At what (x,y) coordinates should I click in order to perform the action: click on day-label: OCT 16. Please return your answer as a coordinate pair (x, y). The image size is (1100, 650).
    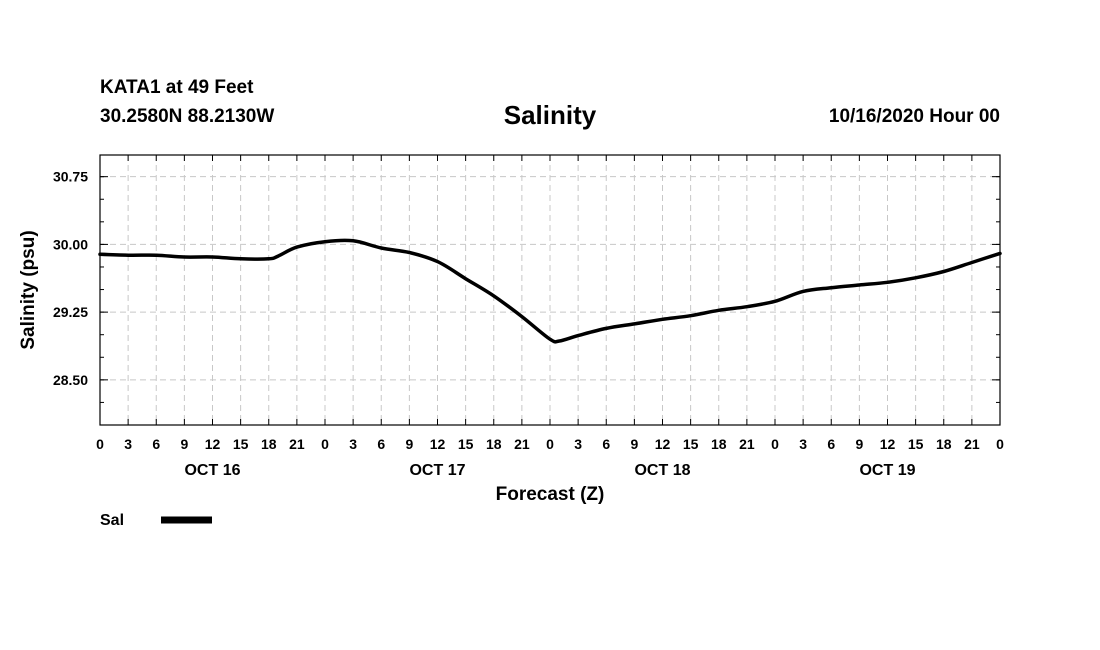
    Looking at the image, I should click on (212, 470).